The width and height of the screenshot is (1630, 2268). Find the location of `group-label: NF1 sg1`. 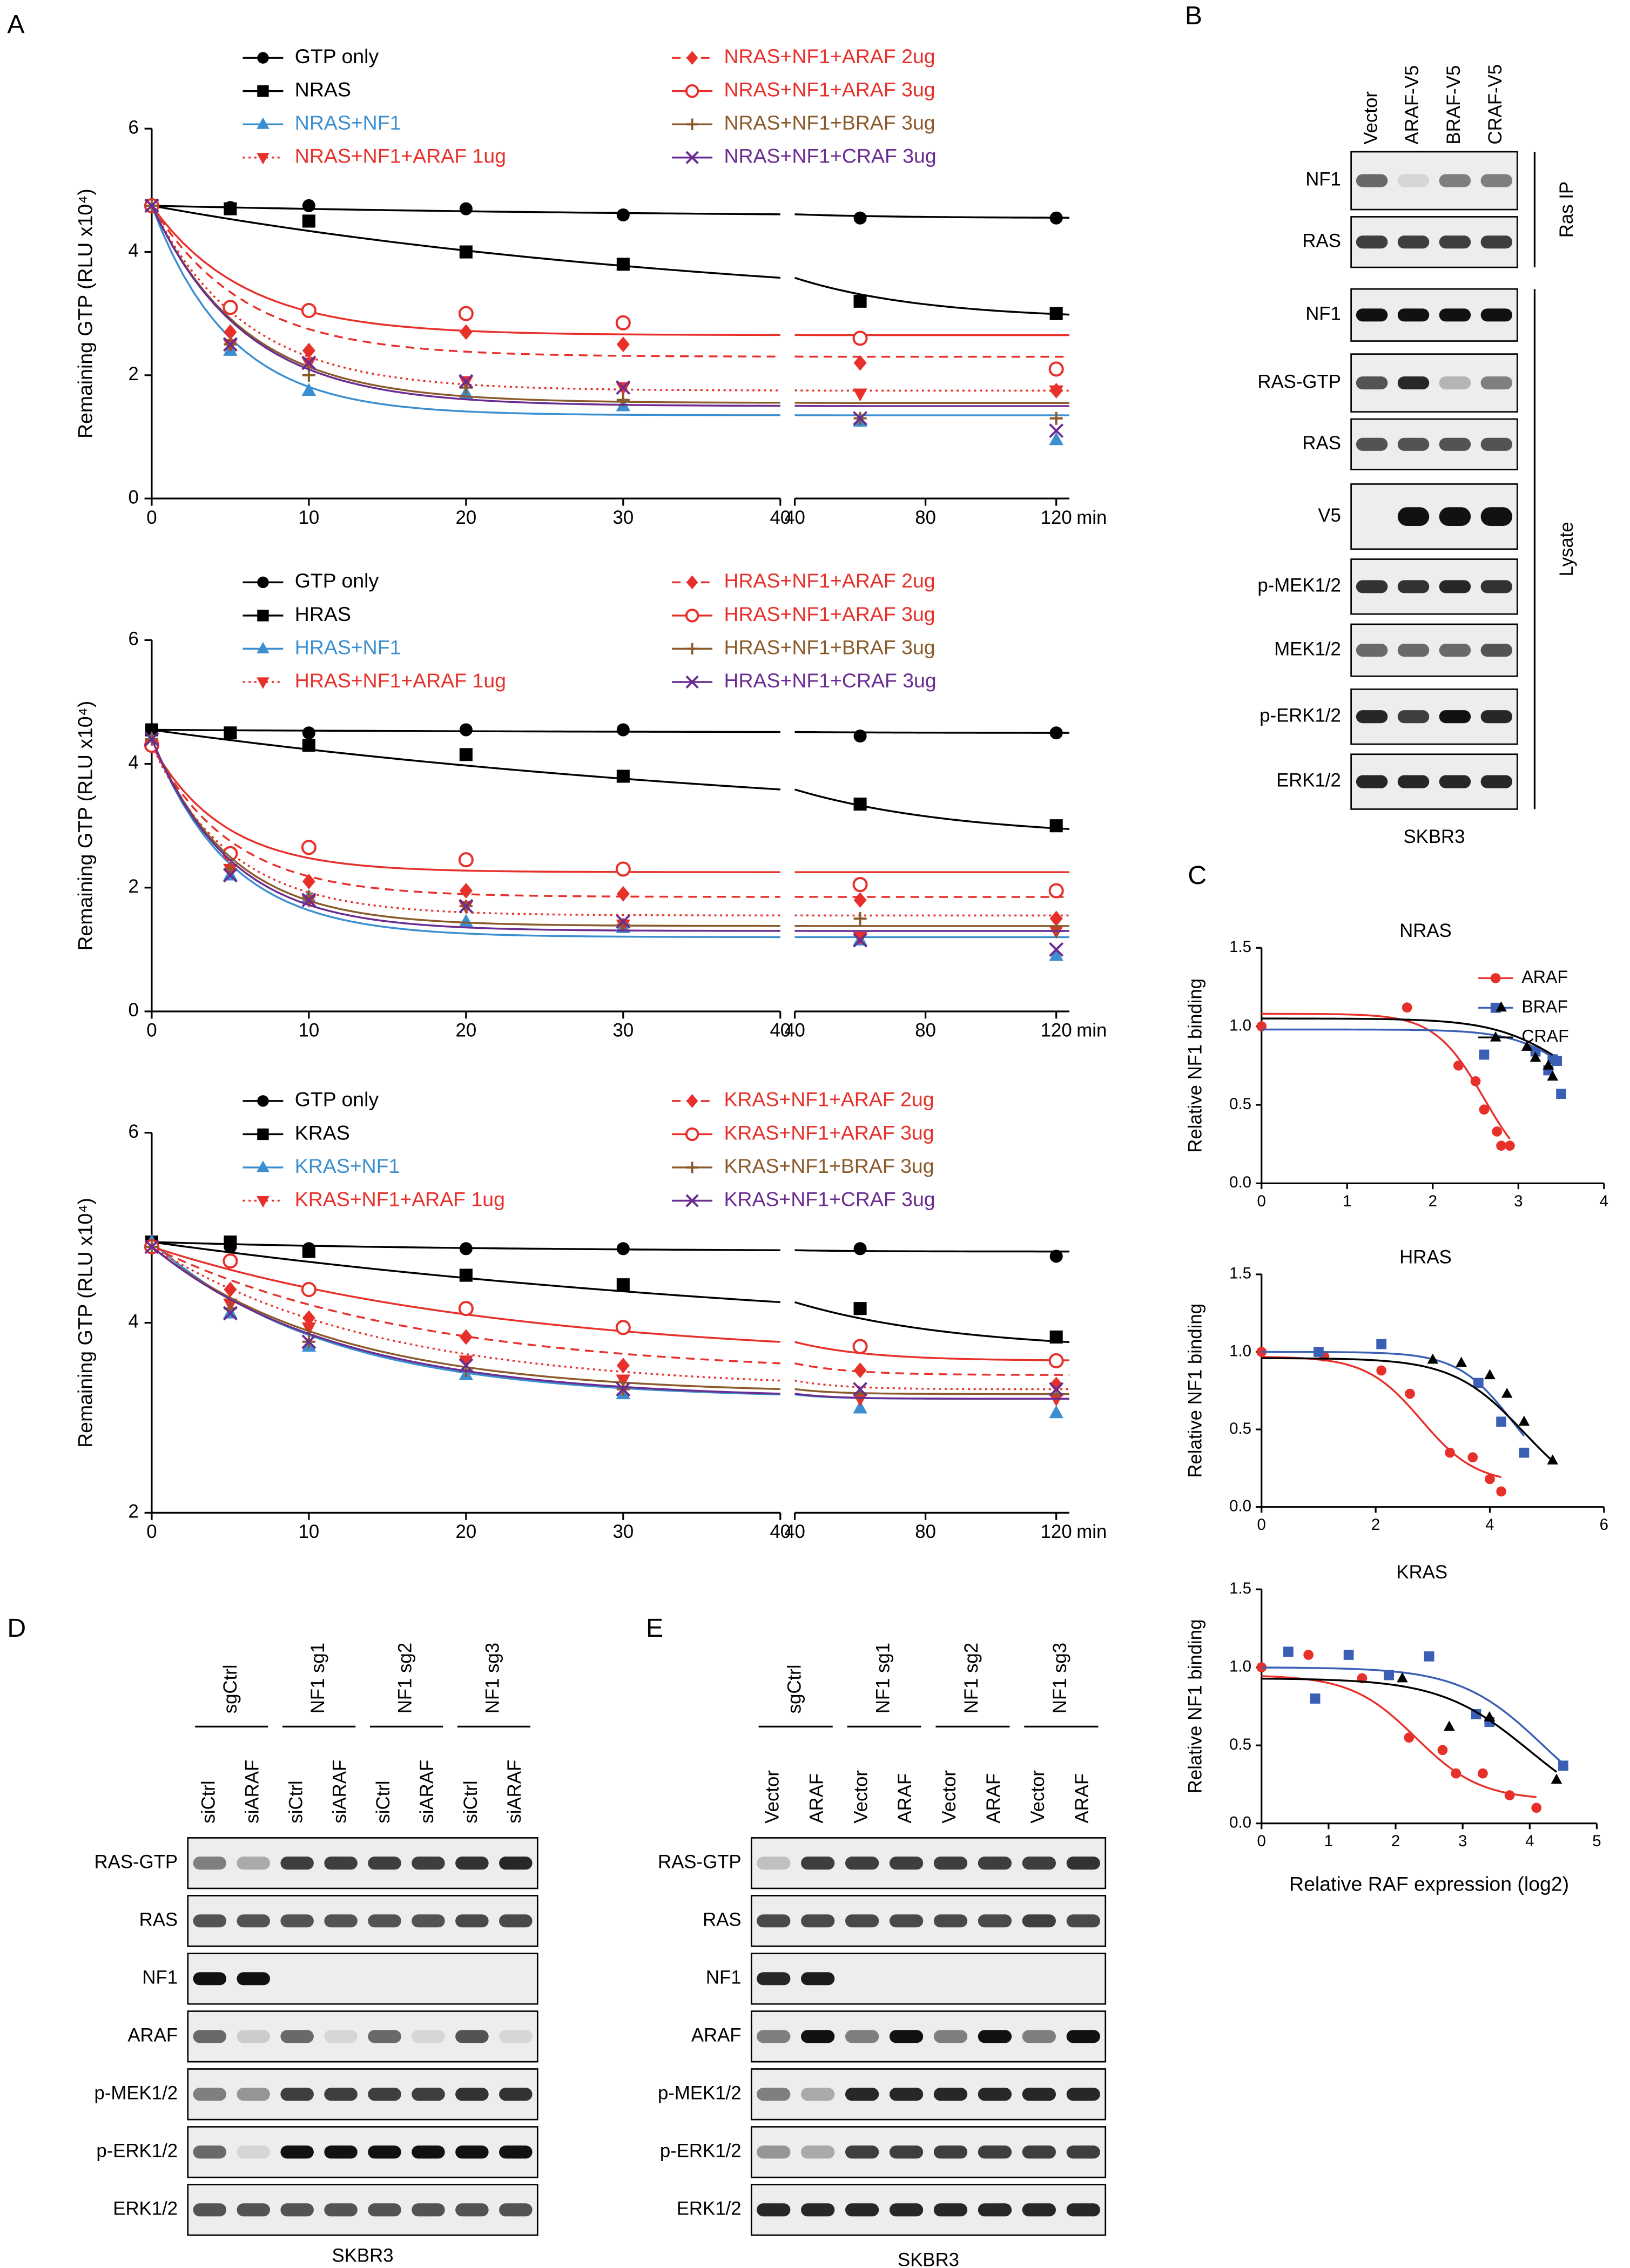

group-label: NF1 sg1 is located at coordinates (883, 1678).